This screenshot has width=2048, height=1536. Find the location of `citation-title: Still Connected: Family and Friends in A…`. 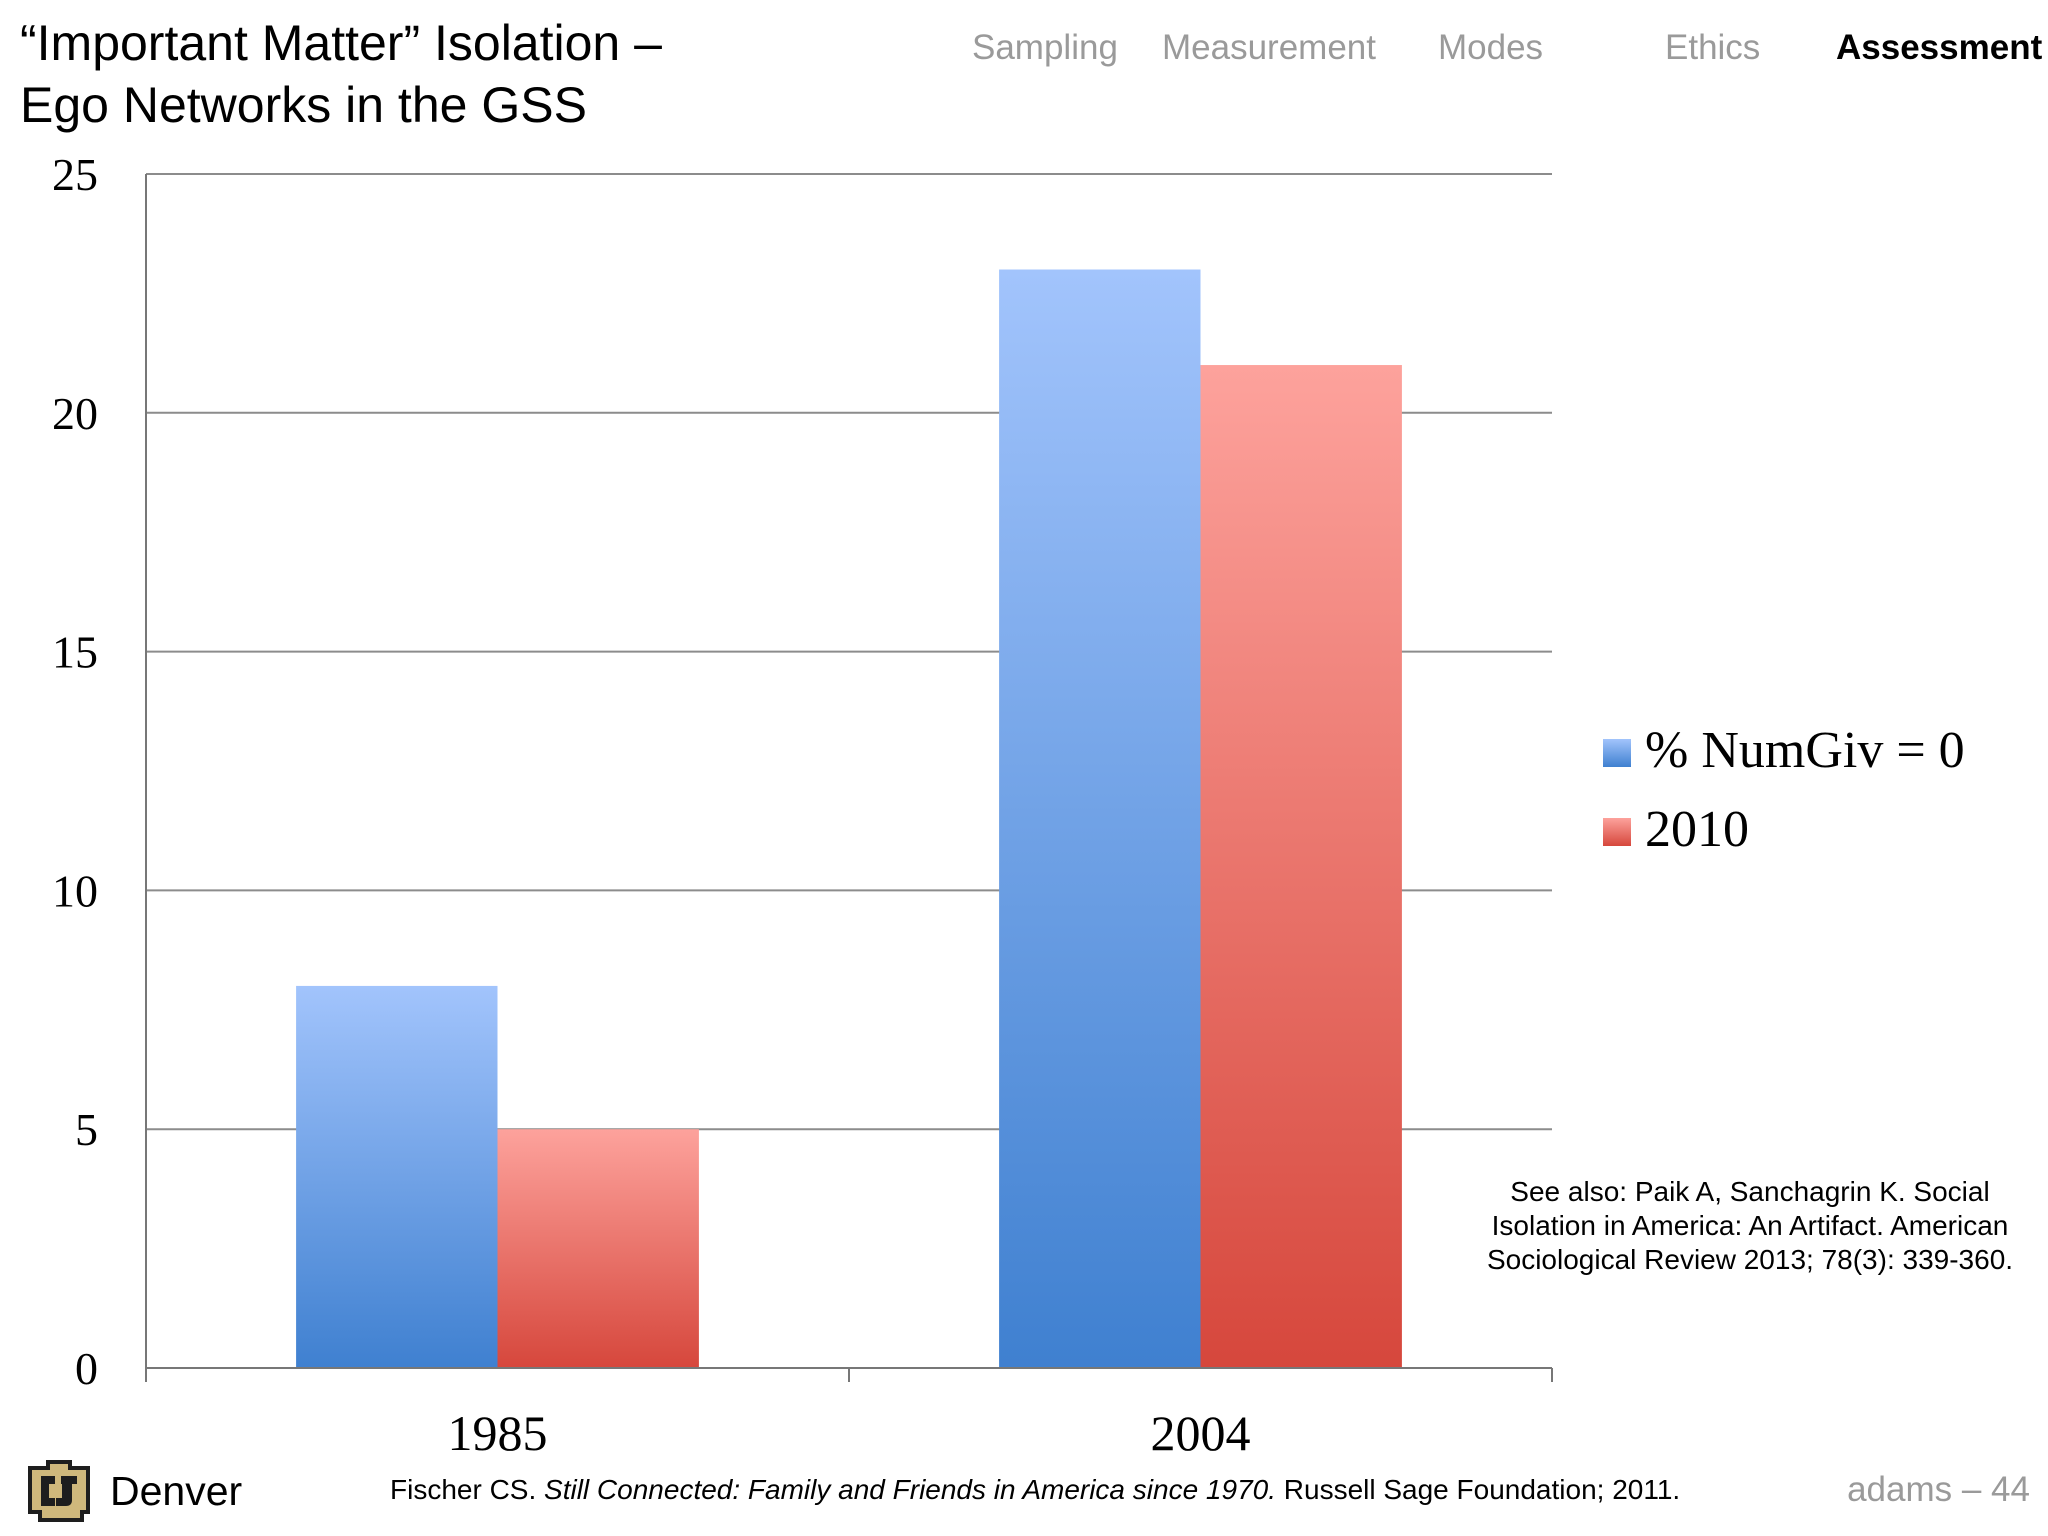

citation-title: Still Connected: Family and Friends in A… is located at coordinates (910, 1489).